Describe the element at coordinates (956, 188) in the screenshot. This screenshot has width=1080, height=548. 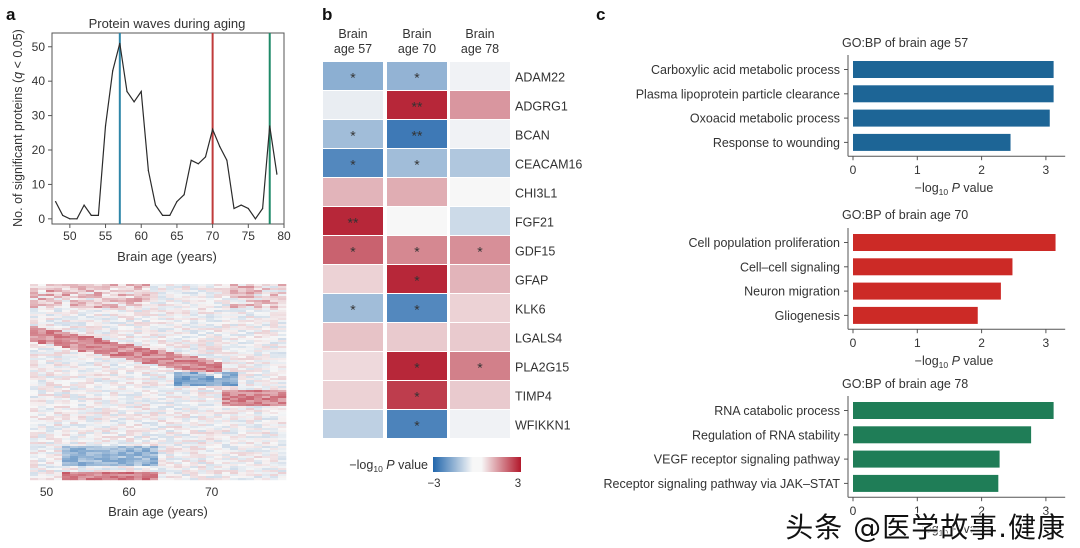
I see `x-axis-label-p: P` at that location.